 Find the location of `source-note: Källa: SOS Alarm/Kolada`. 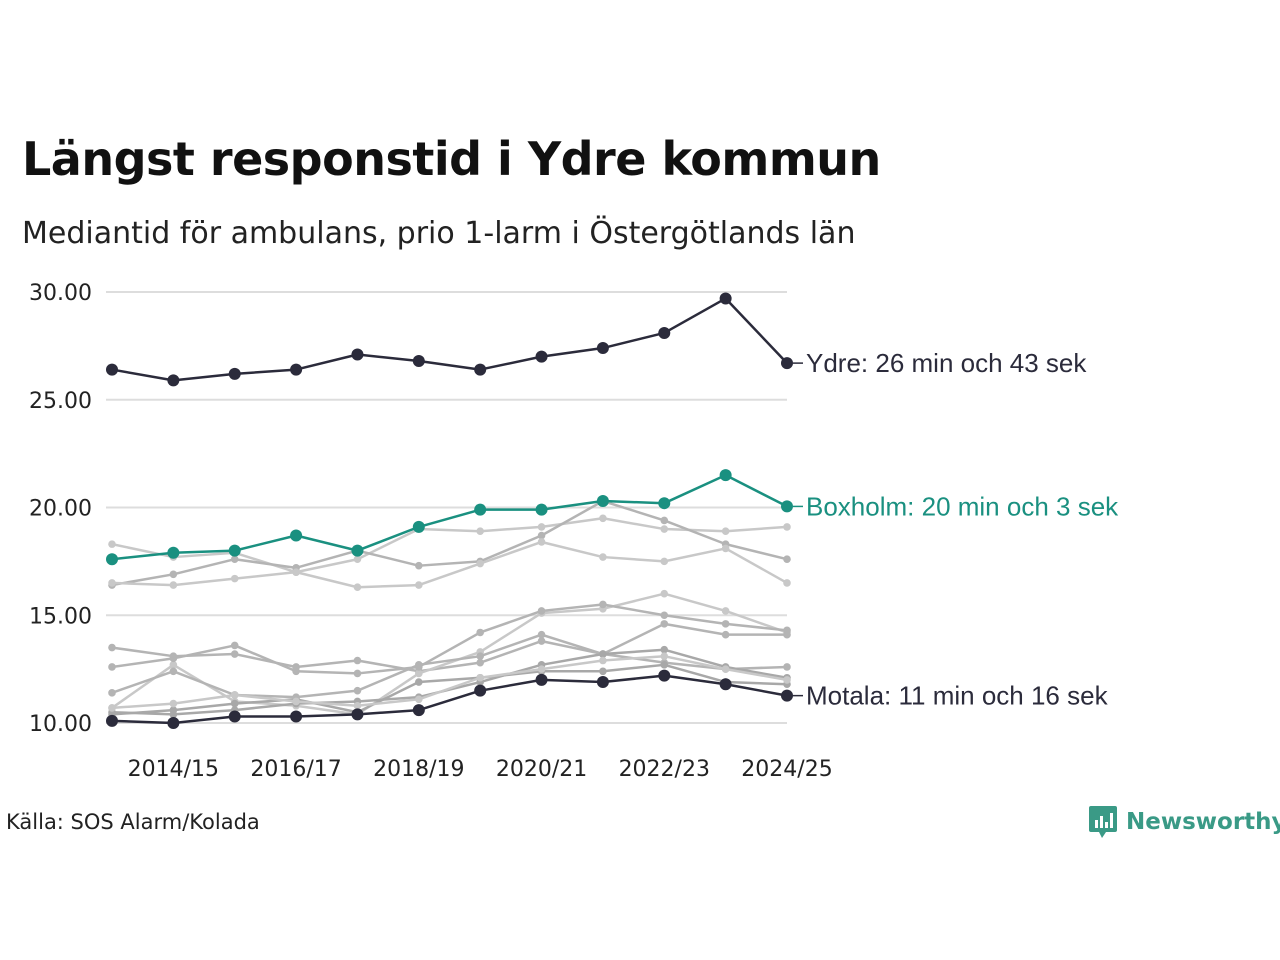

source-note: Källa: SOS Alarm/Kolada is located at coordinates (133, 822).